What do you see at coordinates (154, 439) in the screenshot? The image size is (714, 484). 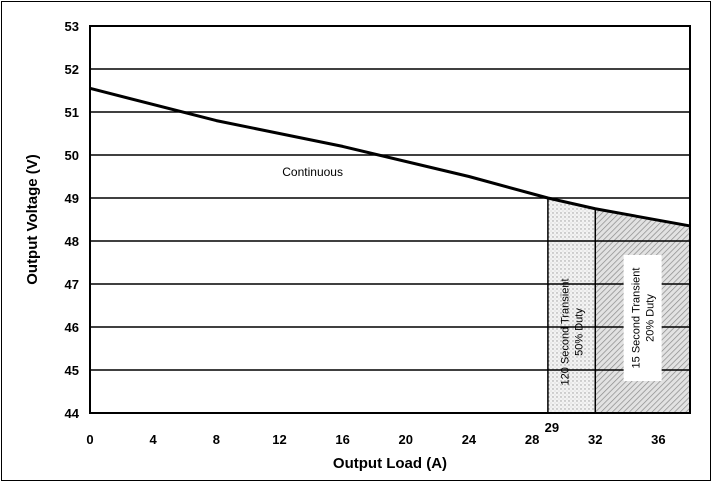 I see `x-tick-label: 4` at bounding box center [154, 439].